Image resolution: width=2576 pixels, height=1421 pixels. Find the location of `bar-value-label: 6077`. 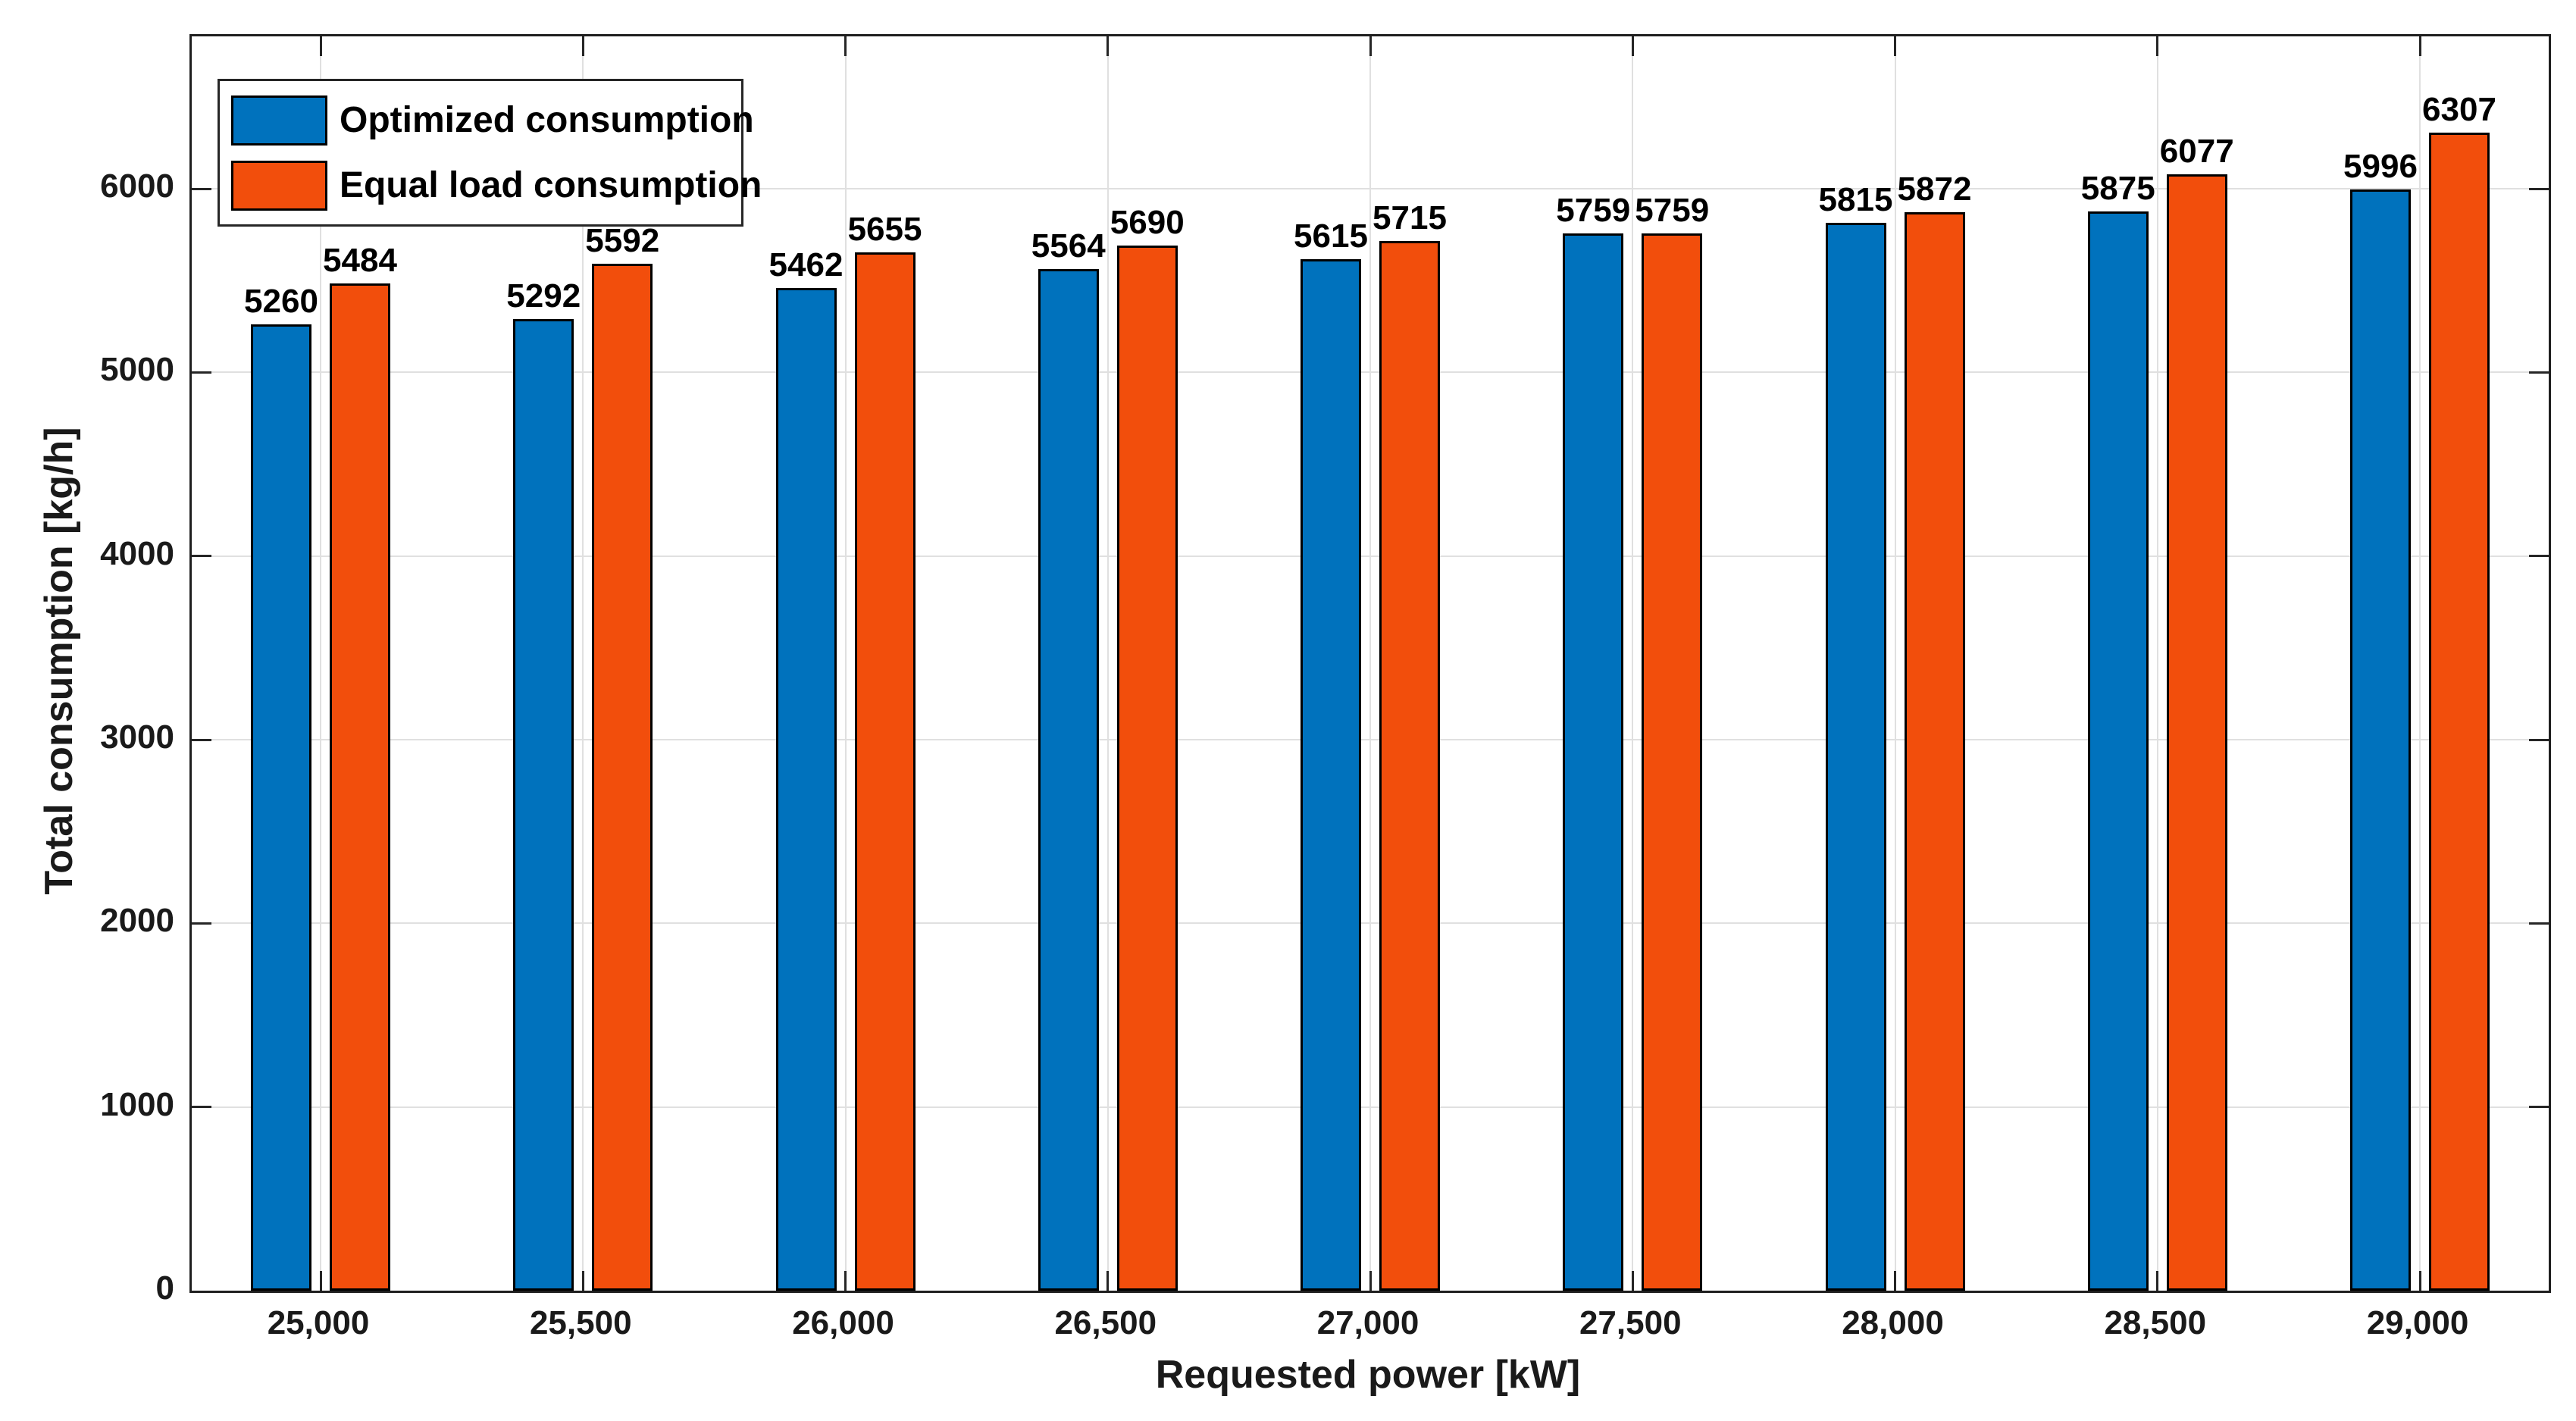

bar-value-label: 6077 is located at coordinates (2197, 152).